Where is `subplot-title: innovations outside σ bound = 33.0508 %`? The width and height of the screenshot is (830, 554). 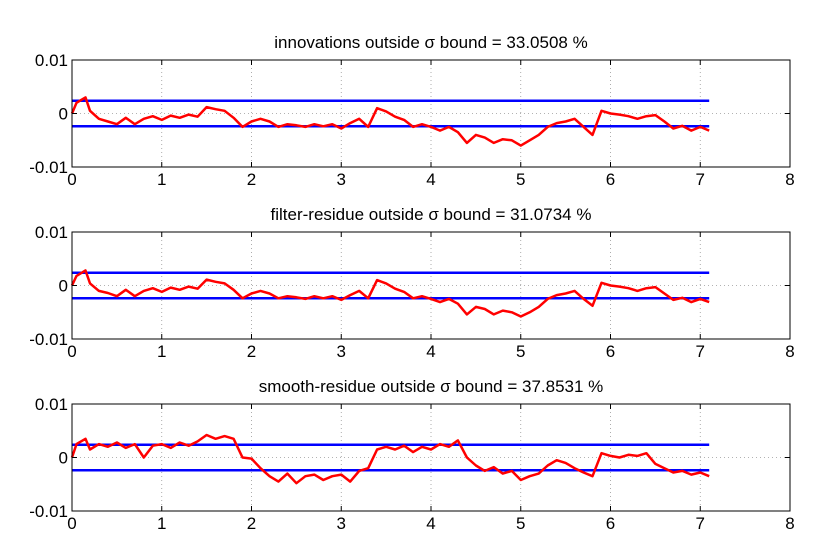 subplot-title: innovations outside σ bound = 33.0508 % is located at coordinates (430, 42).